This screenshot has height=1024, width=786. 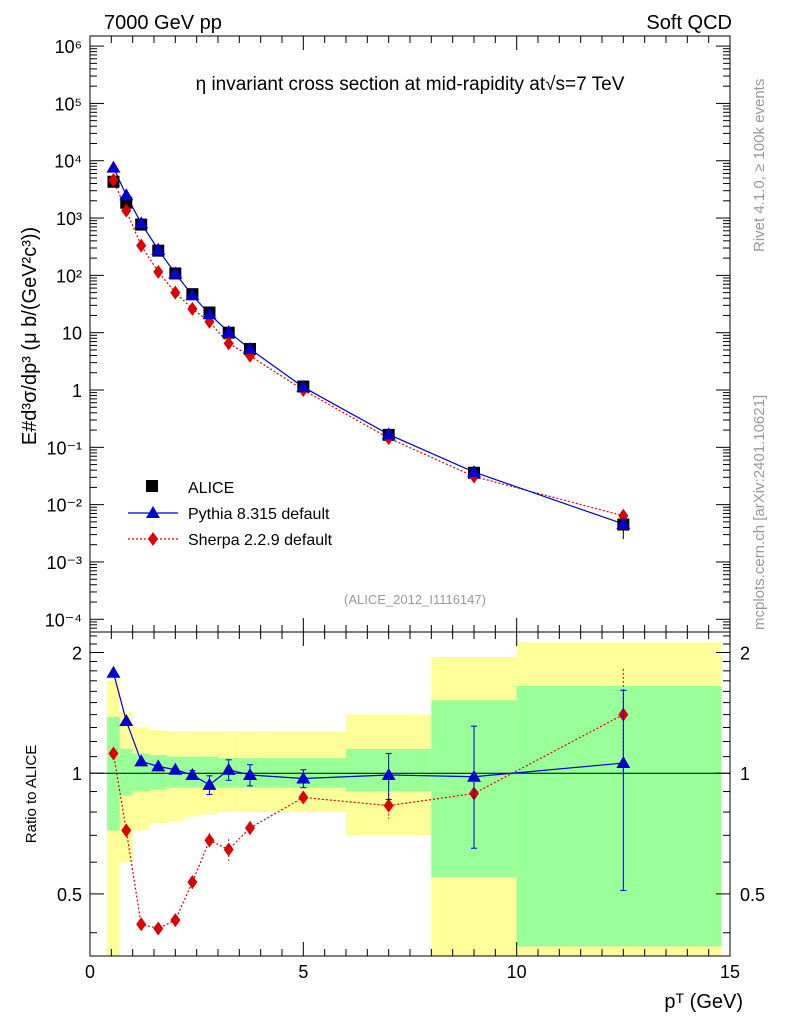 I want to click on main-y-axis-label: E#d³σ/dp³ (μ b/(GeV²c³)), so click(x=30, y=336).